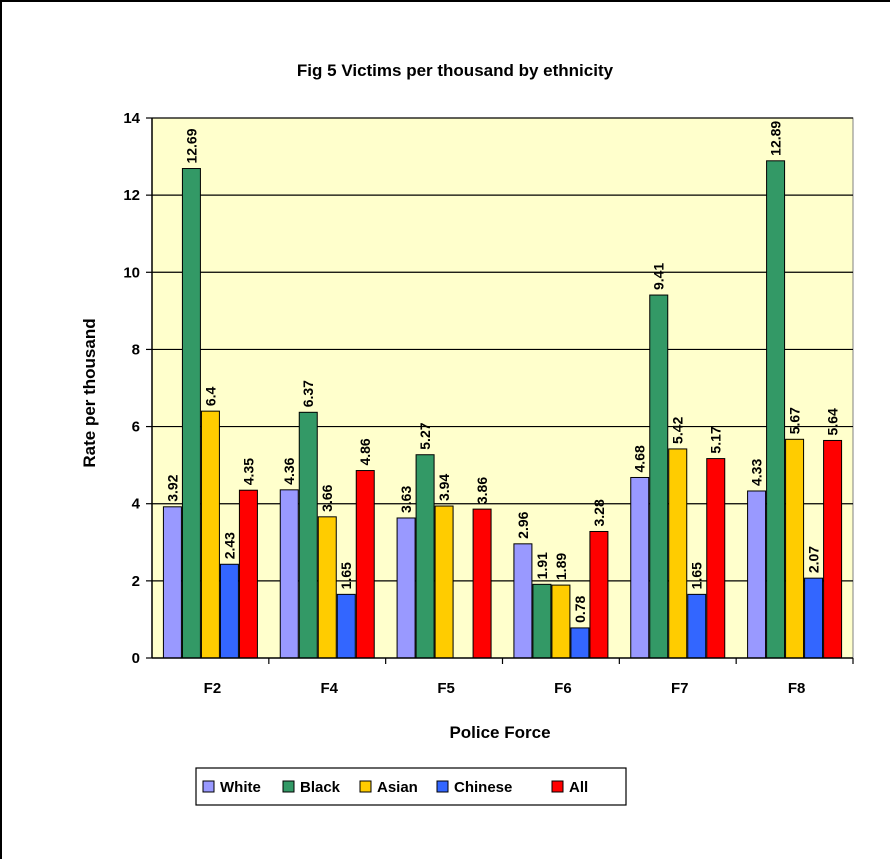 This screenshot has height=859, width=890. What do you see at coordinates (131, 118) in the screenshot?
I see `y-tick-label: 14` at bounding box center [131, 118].